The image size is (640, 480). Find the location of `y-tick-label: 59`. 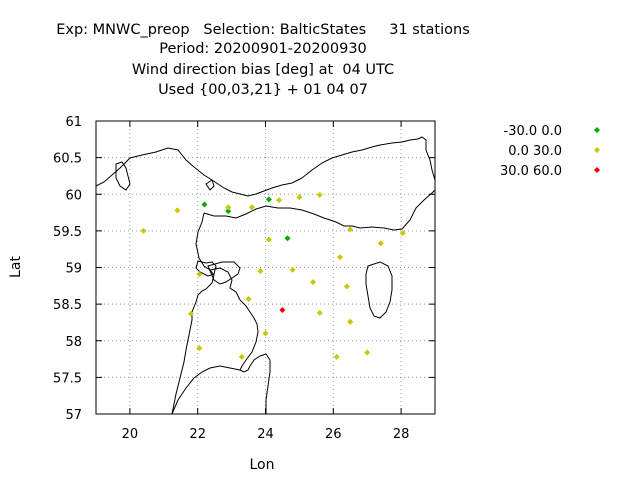

y-tick-label: 59 is located at coordinates (73, 269).